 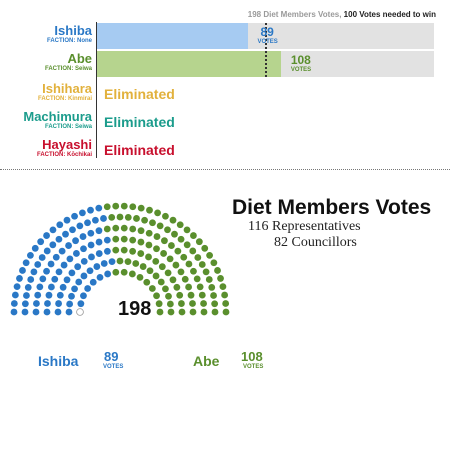 What do you see at coordinates (267, 42) in the screenshot?
I see `bar-votes-label: VOTES` at bounding box center [267, 42].